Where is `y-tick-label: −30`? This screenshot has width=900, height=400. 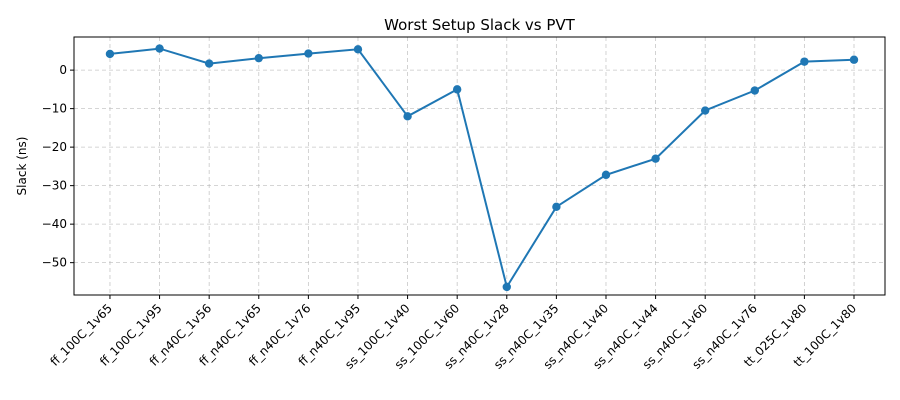 y-tick-label: −30 is located at coordinates (54, 186).